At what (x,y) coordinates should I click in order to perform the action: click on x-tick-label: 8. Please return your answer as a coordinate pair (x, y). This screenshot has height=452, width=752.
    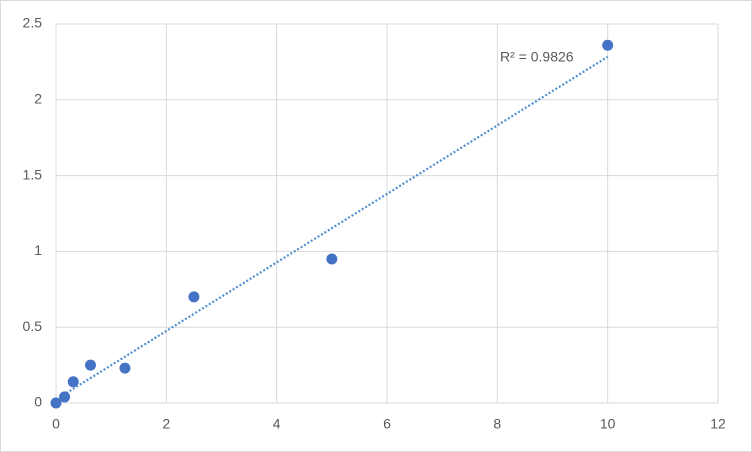
    Looking at the image, I should click on (497, 424).